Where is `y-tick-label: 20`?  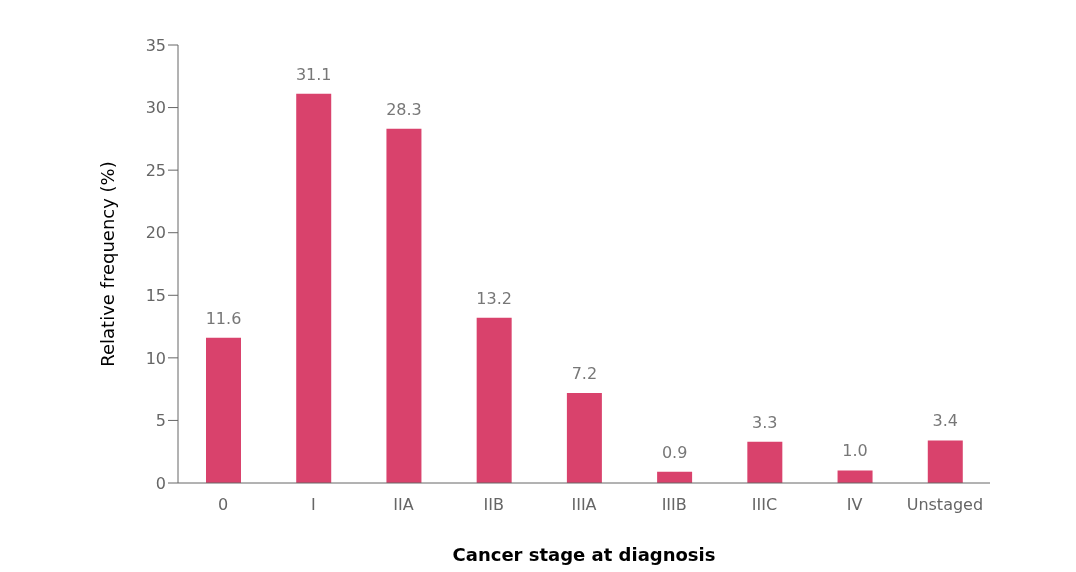 y-tick-label: 20 is located at coordinates (155, 233).